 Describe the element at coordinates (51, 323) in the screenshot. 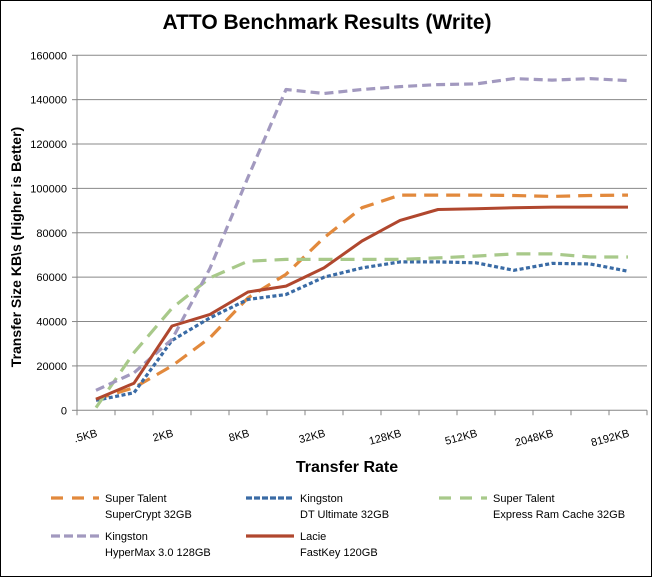

I see `y-tick-label: 40000` at that location.